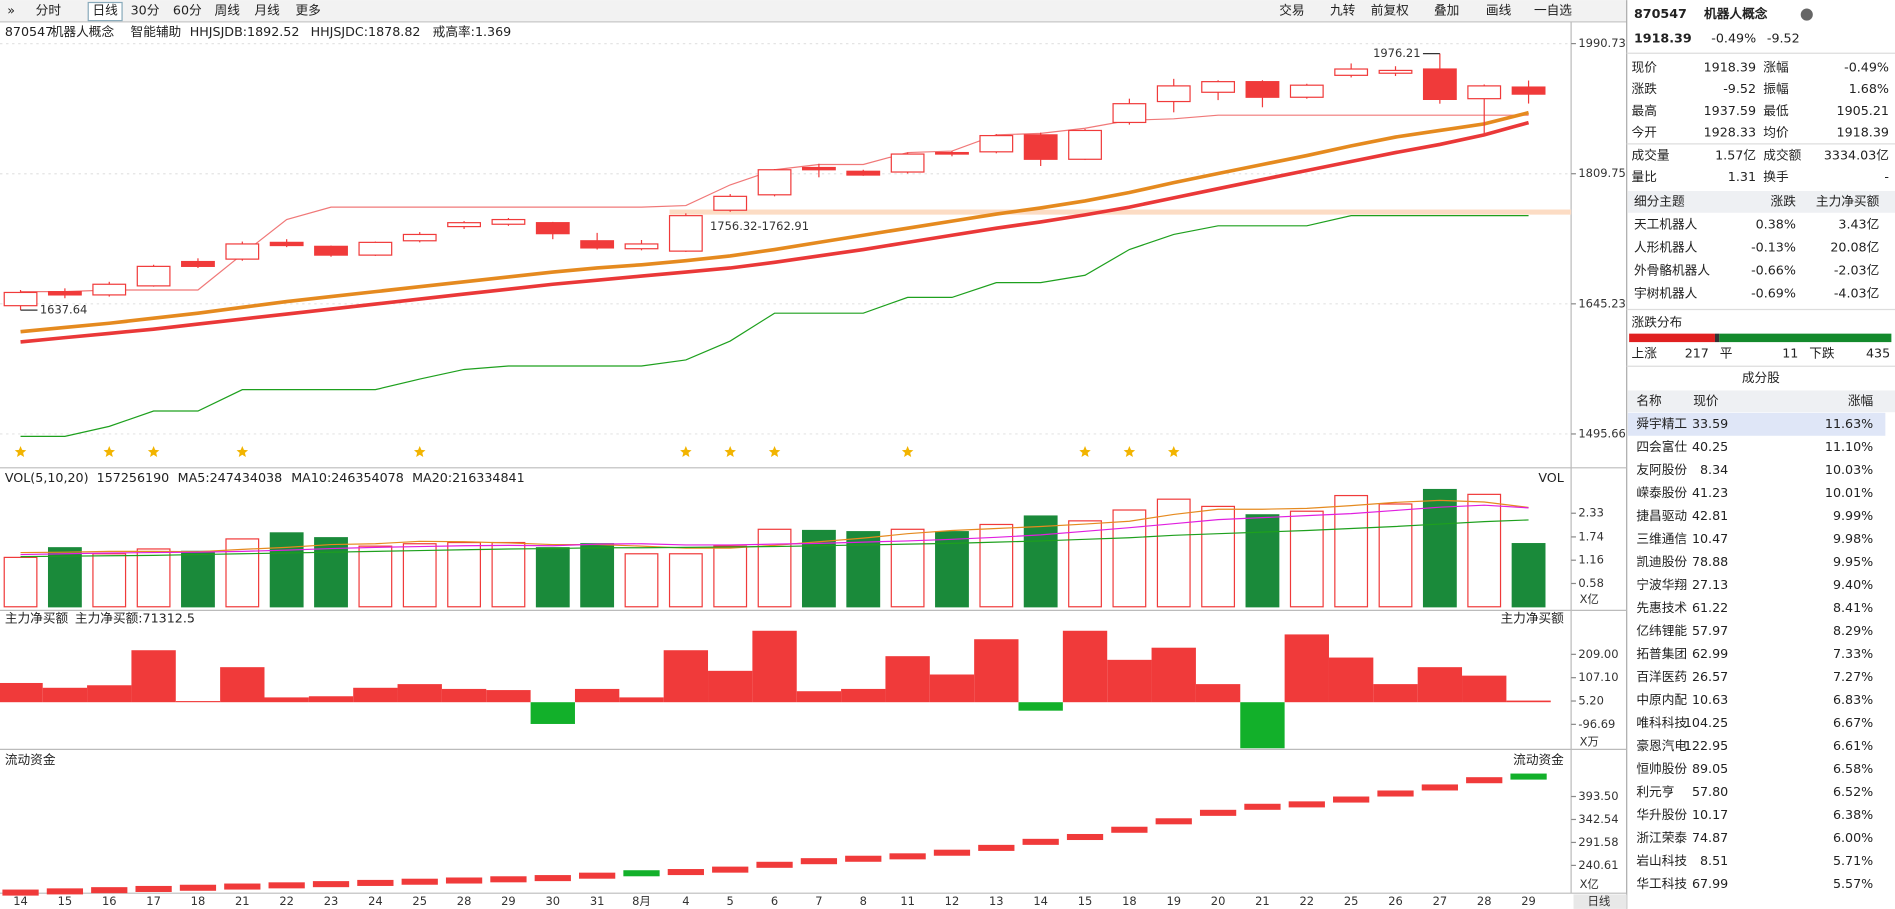 The width and height of the screenshot is (1895, 909). What do you see at coordinates (1351, 901) in the screenshot?
I see `x-tick-label: 25` at bounding box center [1351, 901].